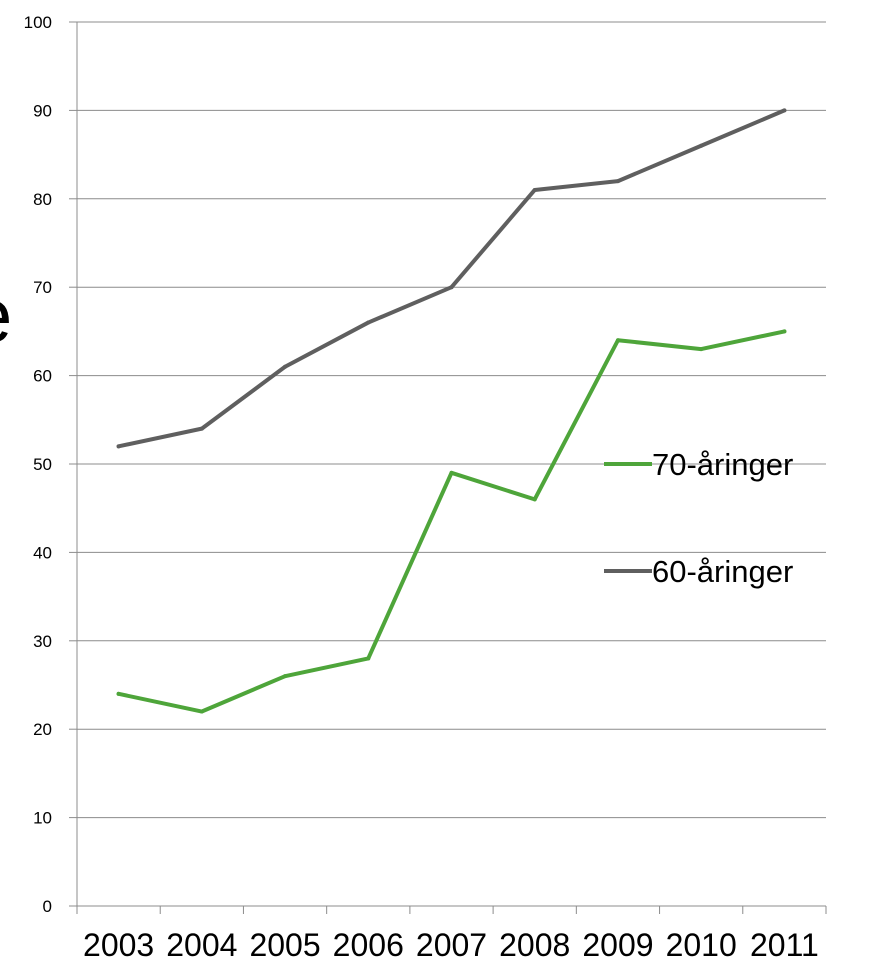 This screenshot has width=892, height=972. What do you see at coordinates (42, 552) in the screenshot?
I see `y-tick-label-40: 40` at bounding box center [42, 552].